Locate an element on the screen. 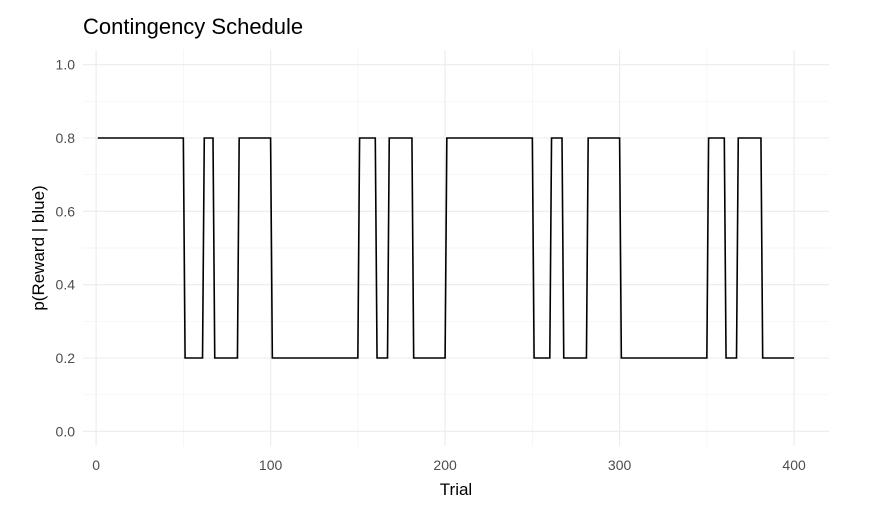 The height and width of the screenshot is (516, 876). x-tick-label: 0 is located at coordinates (96, 465).